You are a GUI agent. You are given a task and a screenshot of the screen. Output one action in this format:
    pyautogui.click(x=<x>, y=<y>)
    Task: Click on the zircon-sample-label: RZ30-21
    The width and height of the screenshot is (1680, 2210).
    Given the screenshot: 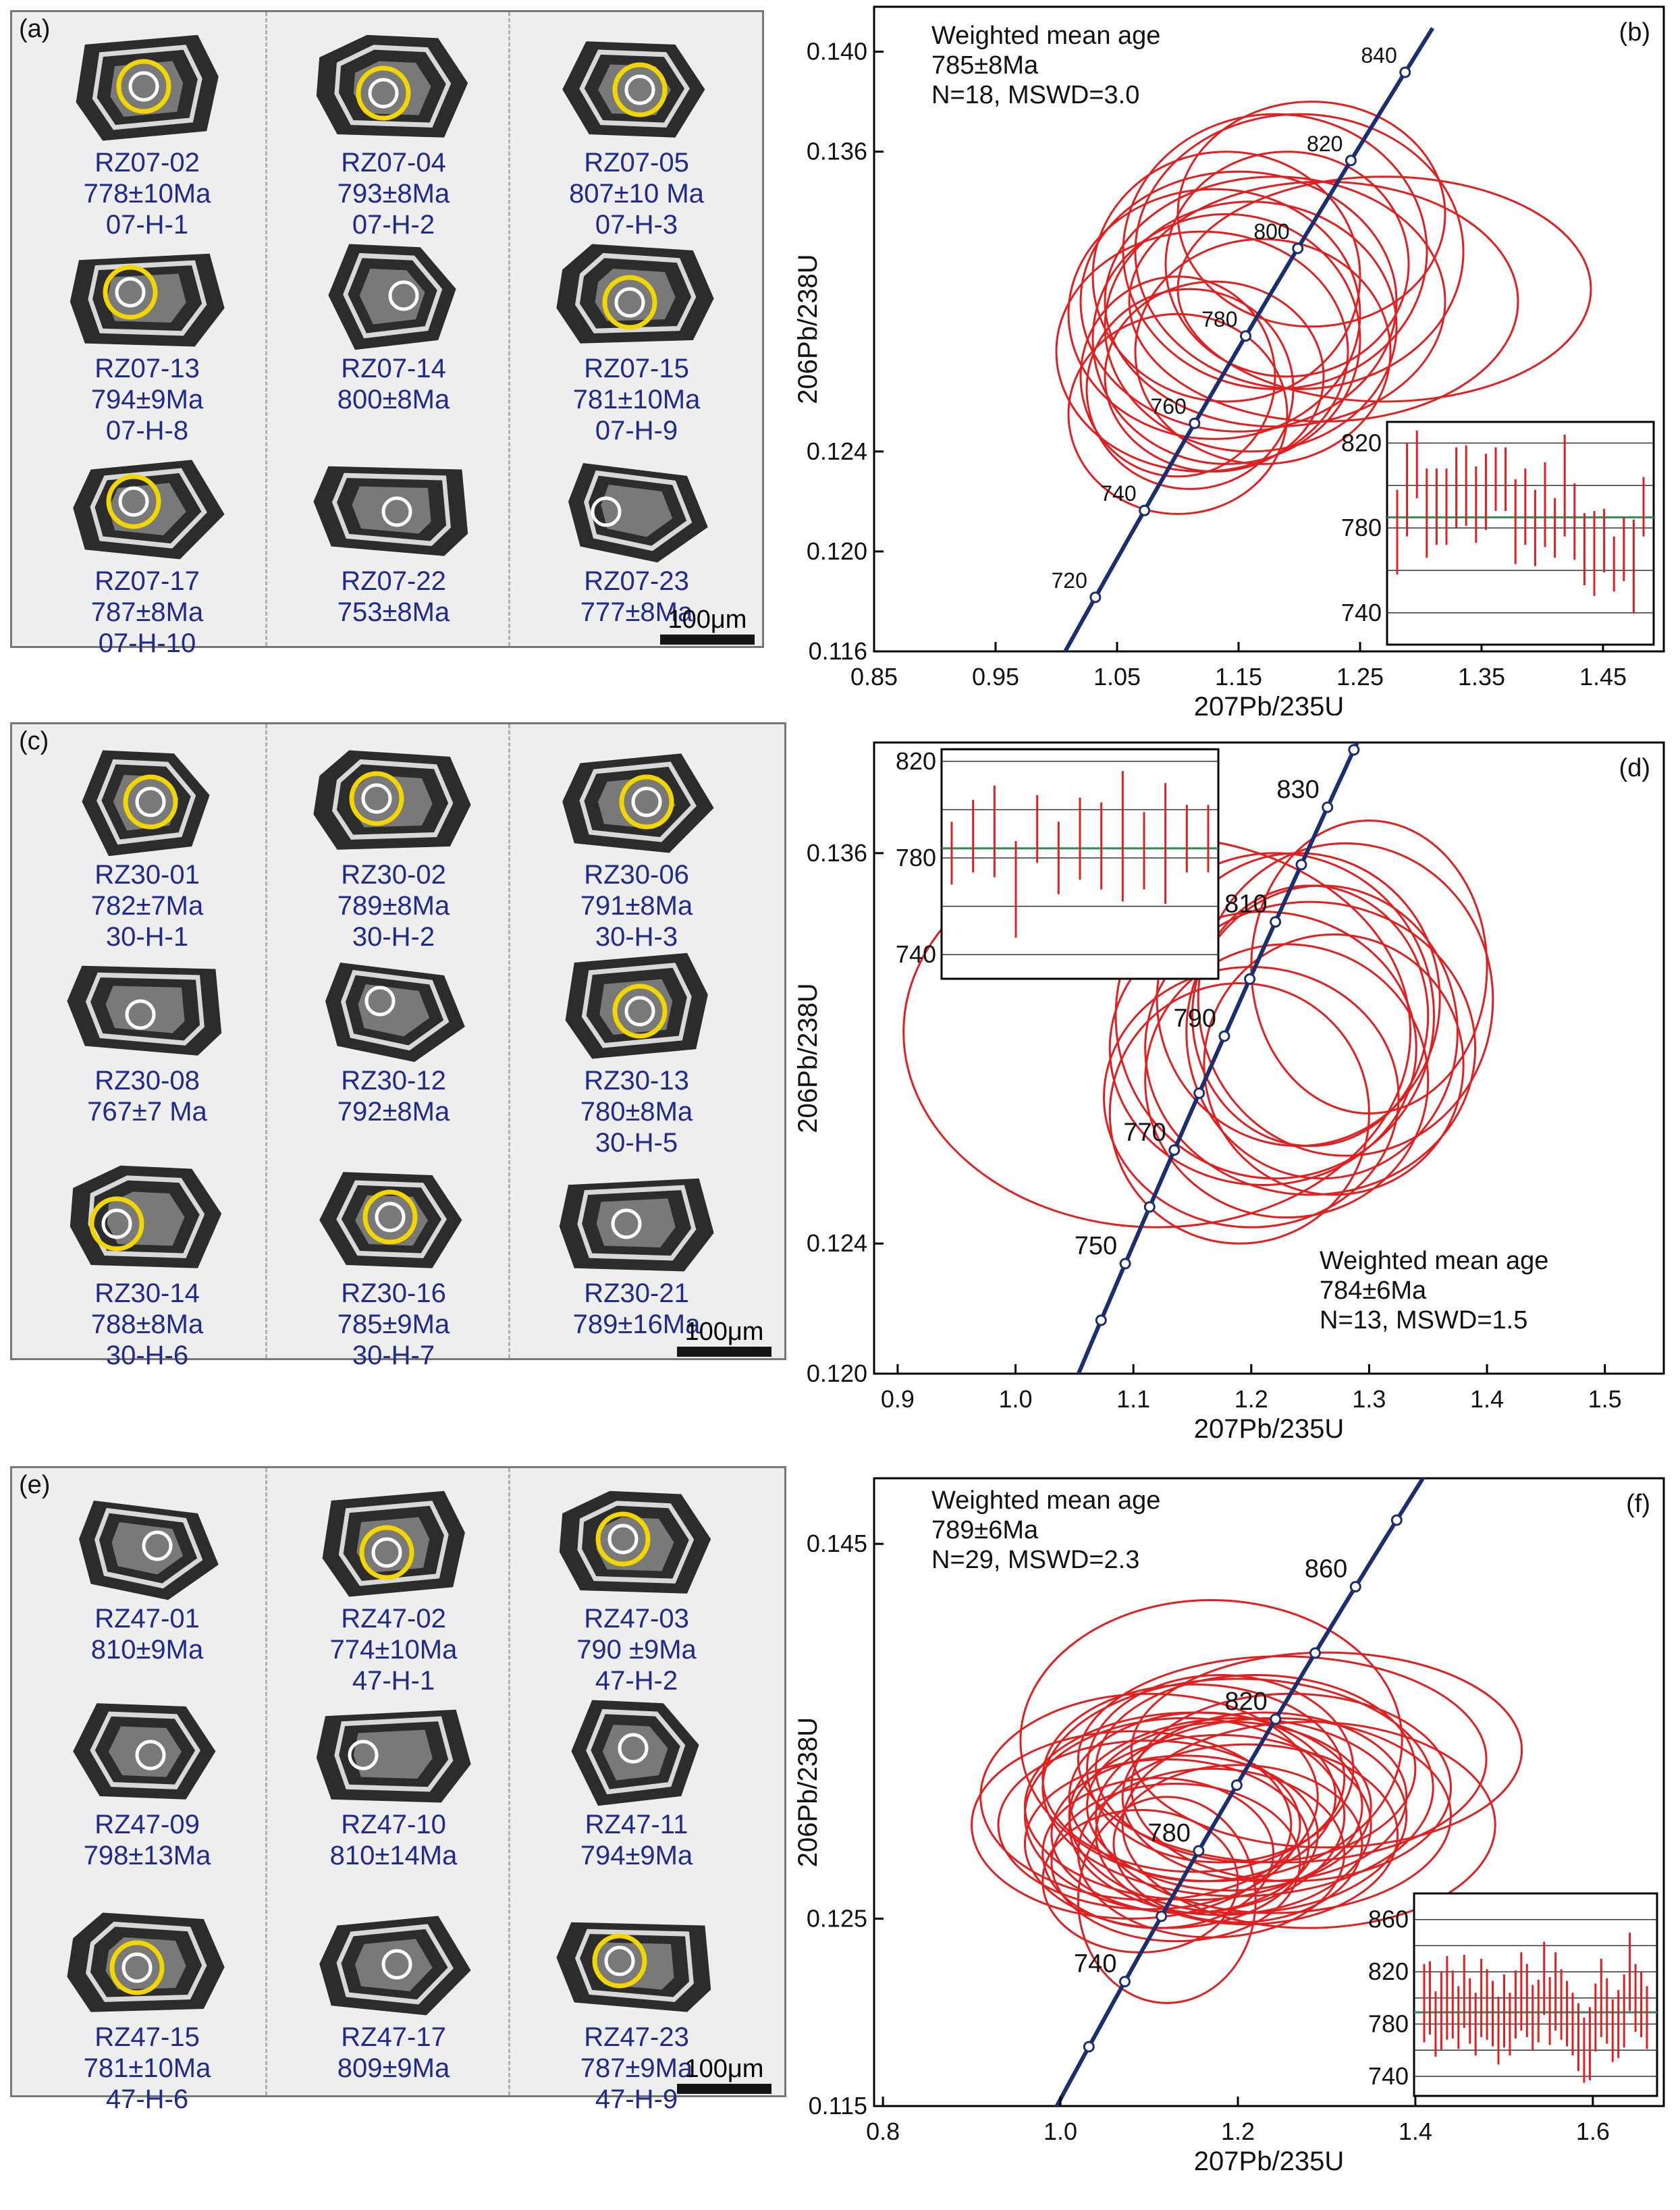 What is the action you would take?
    pyautogui.click(x=637, y=1293)
    